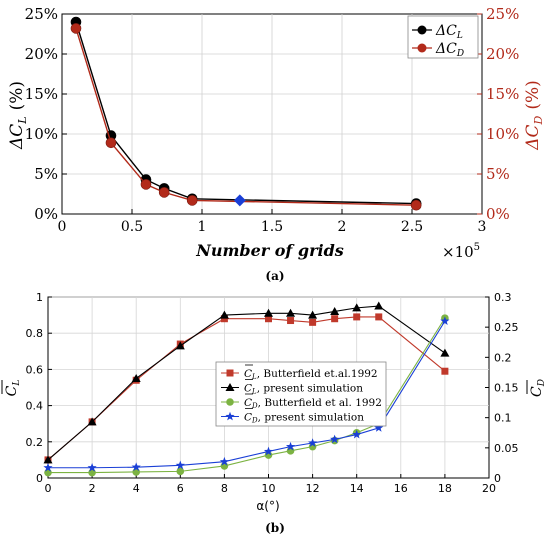 This screenshot has height=539, width=550. I want to click on y-tick-label-left: 0.8, so click(35, 333).